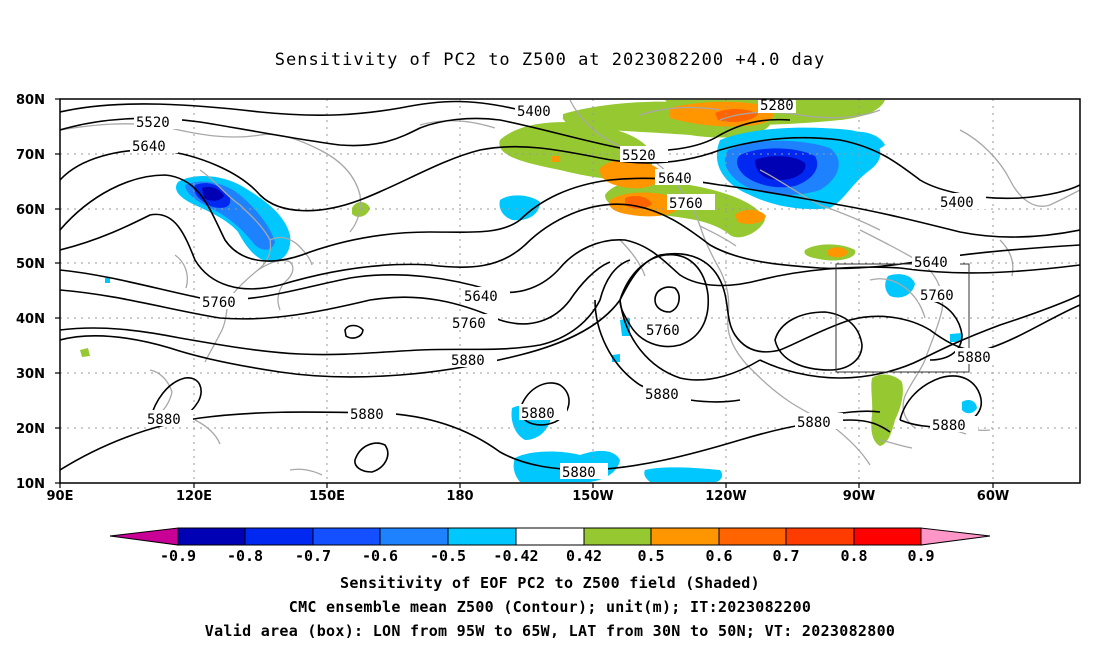  Describe the element at coordinates (380, 556) in the screenshot. I see `colorbar-label: -0.6` at that location.